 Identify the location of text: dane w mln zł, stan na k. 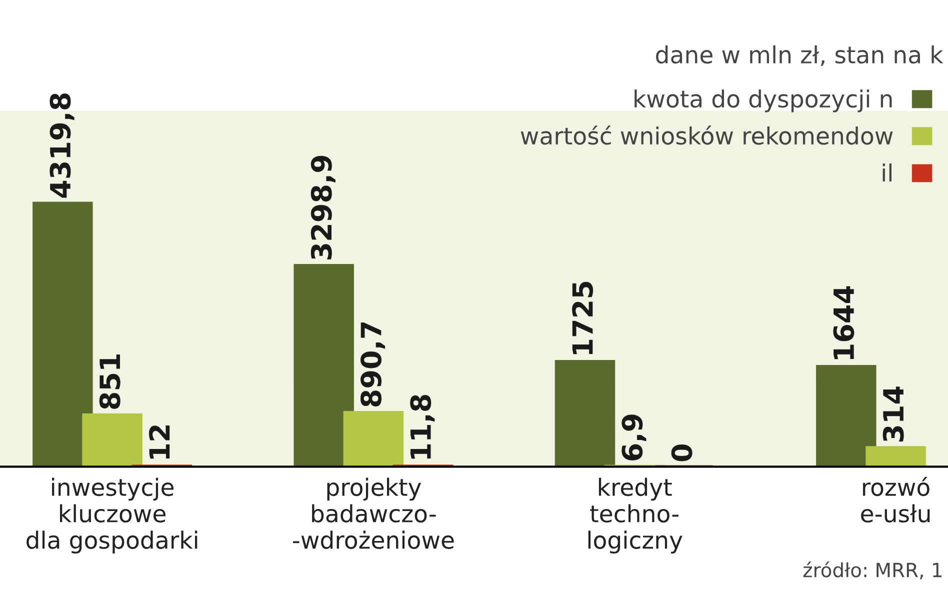
(800, 55).